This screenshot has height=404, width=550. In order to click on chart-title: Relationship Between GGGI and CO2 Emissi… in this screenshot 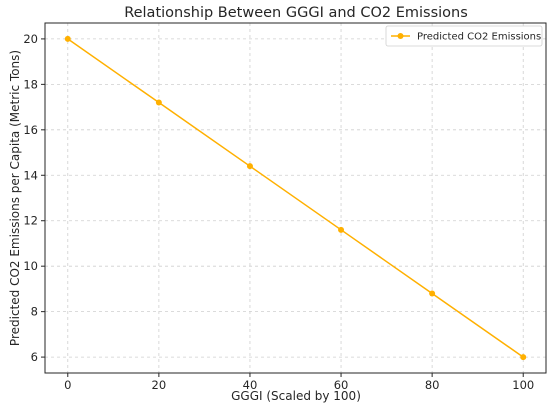, I will do `click(296, 13)`.